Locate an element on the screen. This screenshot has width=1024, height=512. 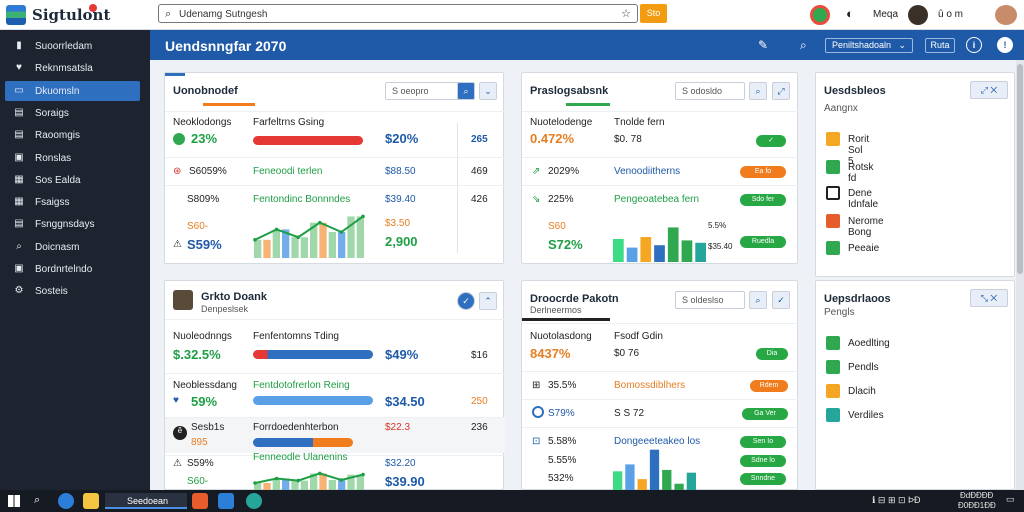
scrollbar-thumb is located at coordinates (1020, 169).